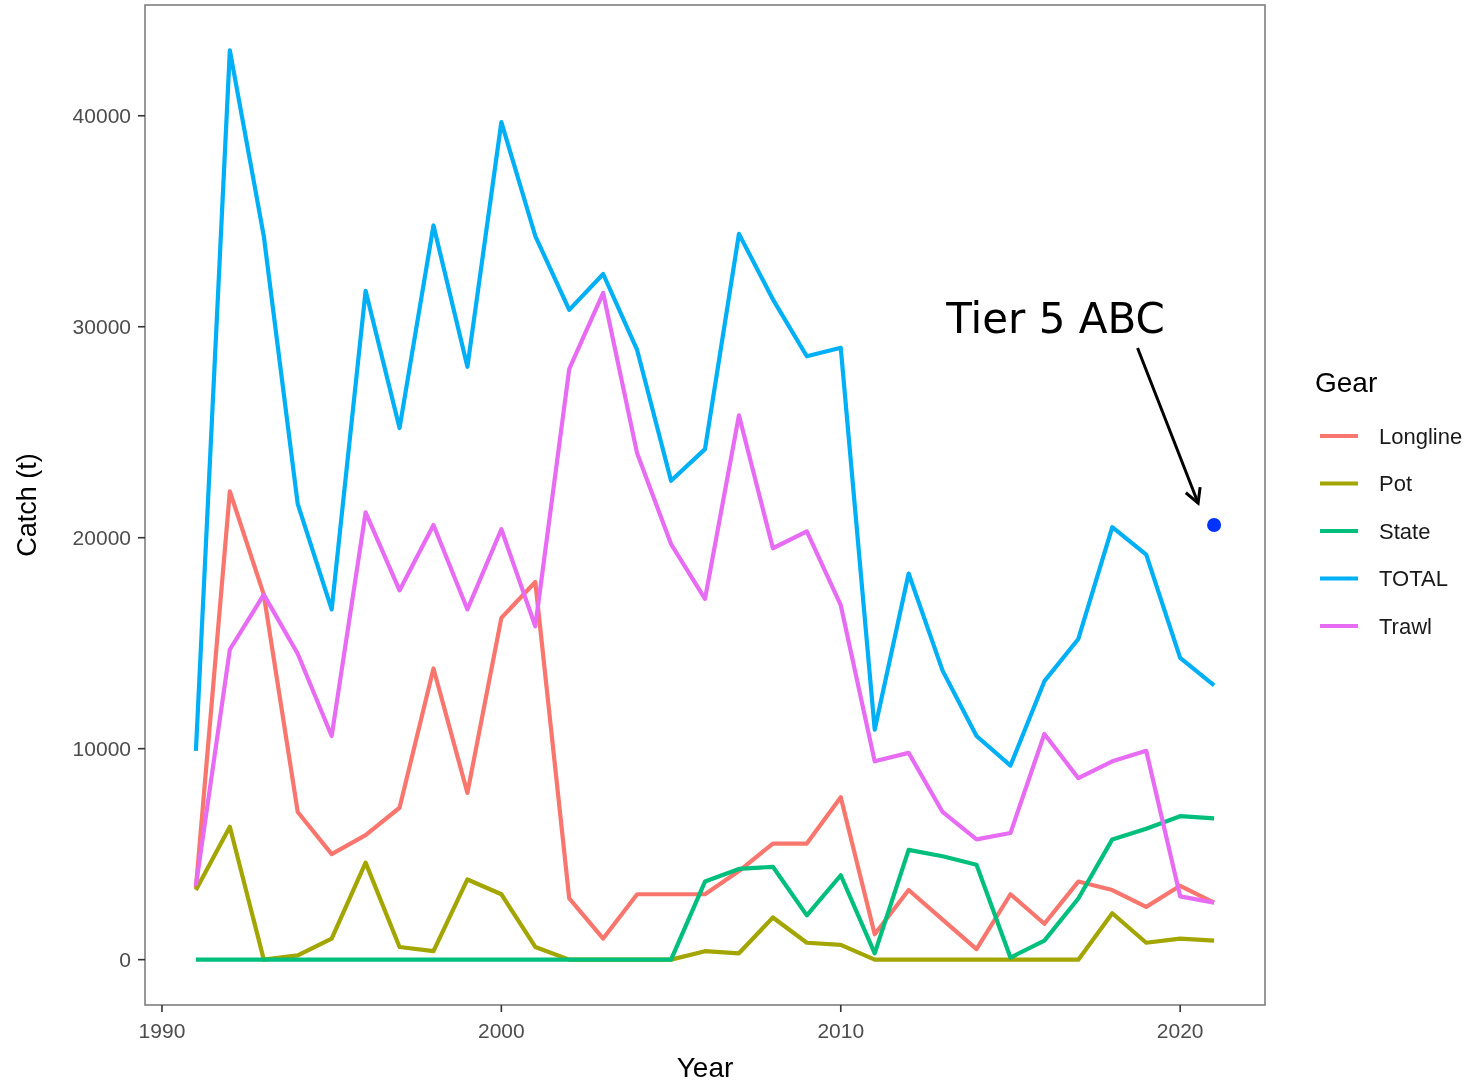 This screenshot has width=1484, height=1083. Describe the element at coordinates (1413, 579) in the screenshot. I see `legend-label: TOTAL` at that location.